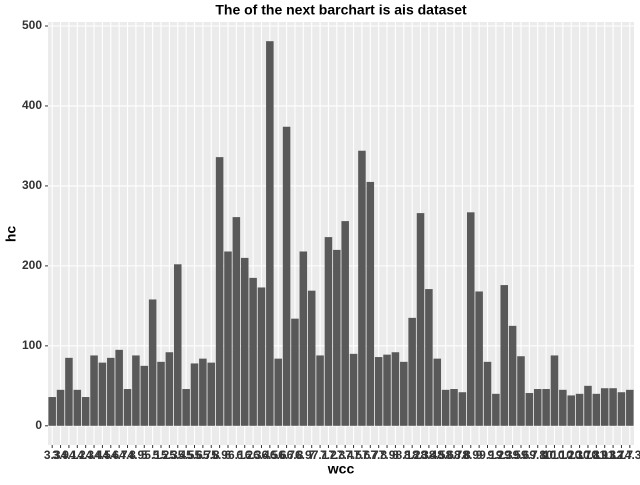 Image resolution: width=640 pixels, height=485 pixels. I want to click on x-tick-label: 8.5, so click(437, 455).